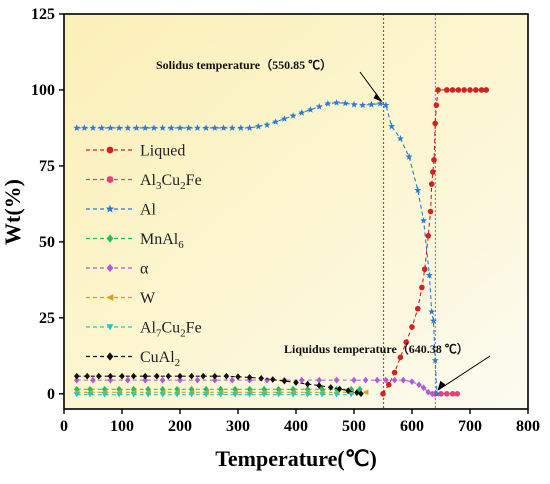  What do you see at coordinates (528, 426) in the screenshot?
I see `x-tick-label: 800` at bounding box center [528, 426].